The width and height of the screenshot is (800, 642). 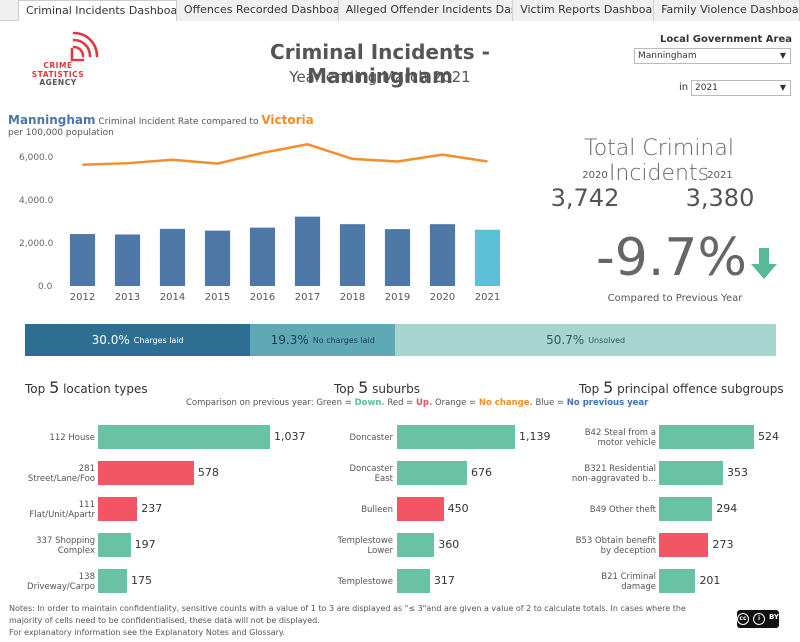 I want to click on outcome-label: Unsolved, so click(x=607, y=340).